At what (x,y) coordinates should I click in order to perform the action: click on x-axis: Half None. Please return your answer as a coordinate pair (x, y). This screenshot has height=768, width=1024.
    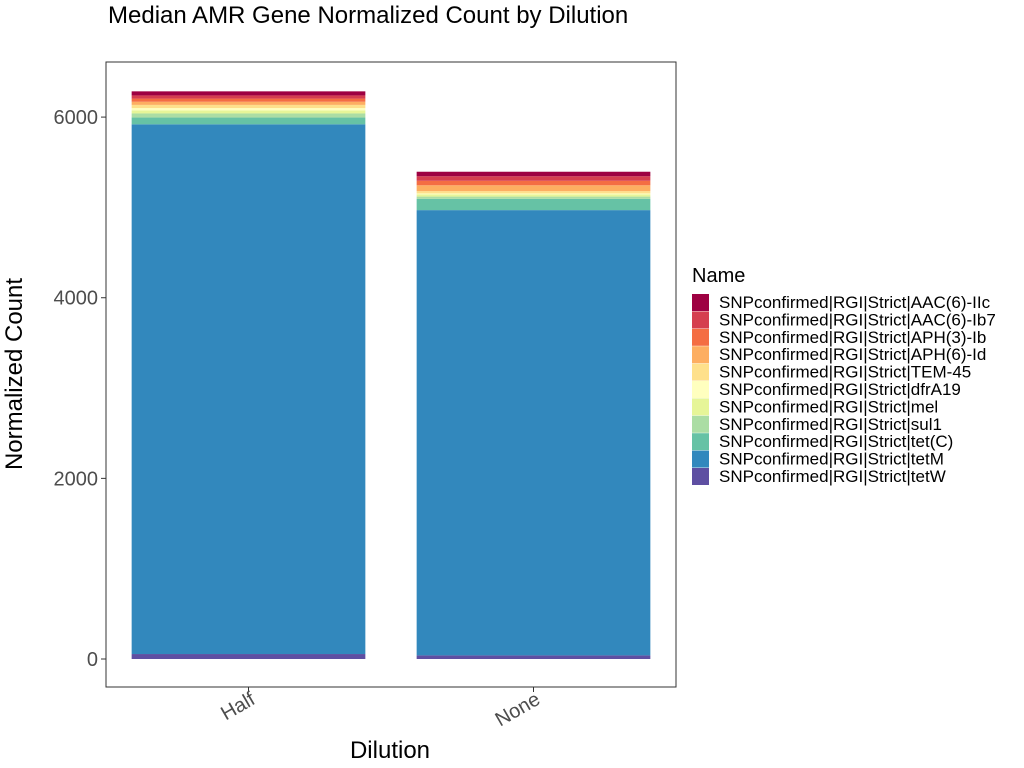
    Looking at the image, I should click on (380, 709).